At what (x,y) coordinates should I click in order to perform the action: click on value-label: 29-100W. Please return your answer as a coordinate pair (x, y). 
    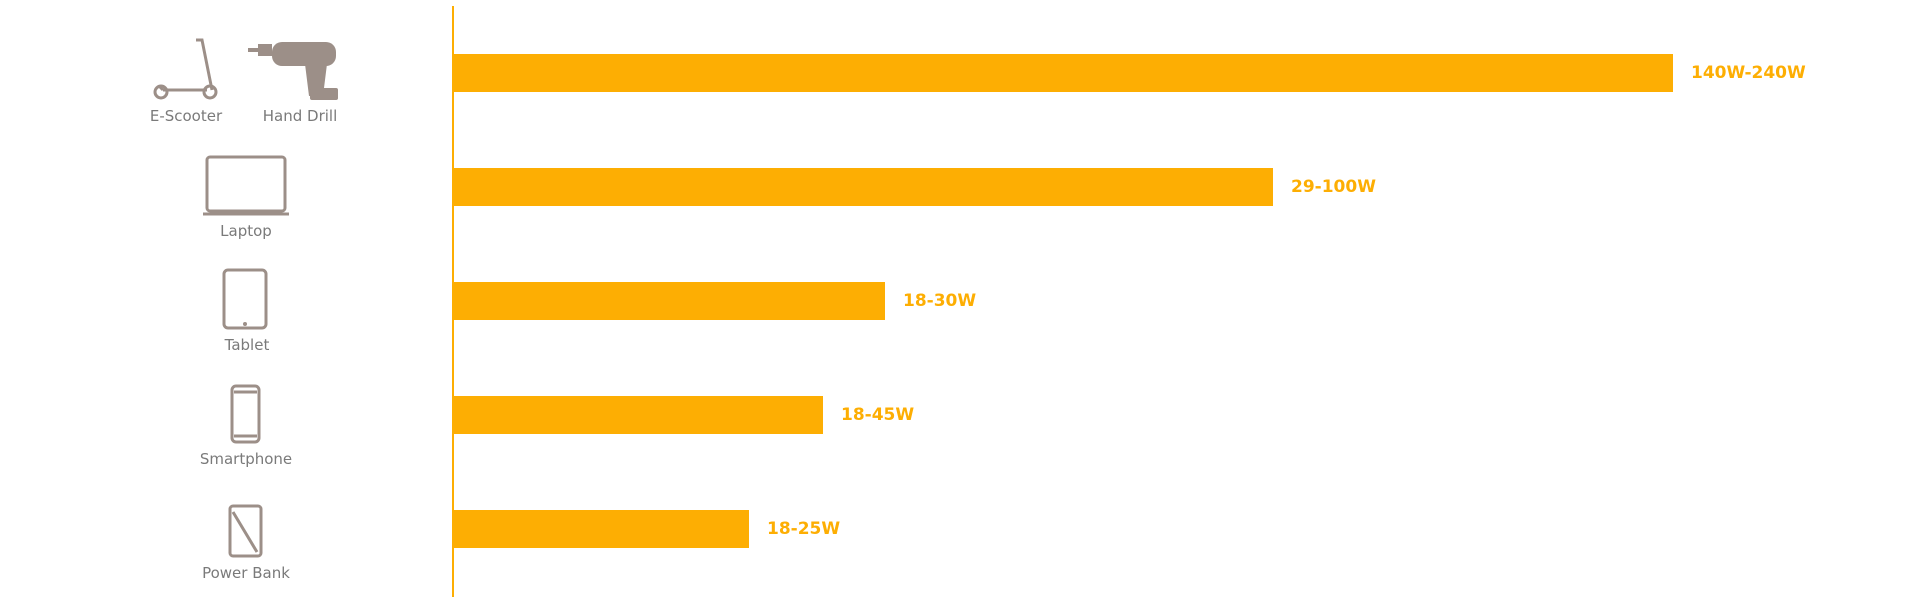
    Looking at the image, I should click on (1333, 187).